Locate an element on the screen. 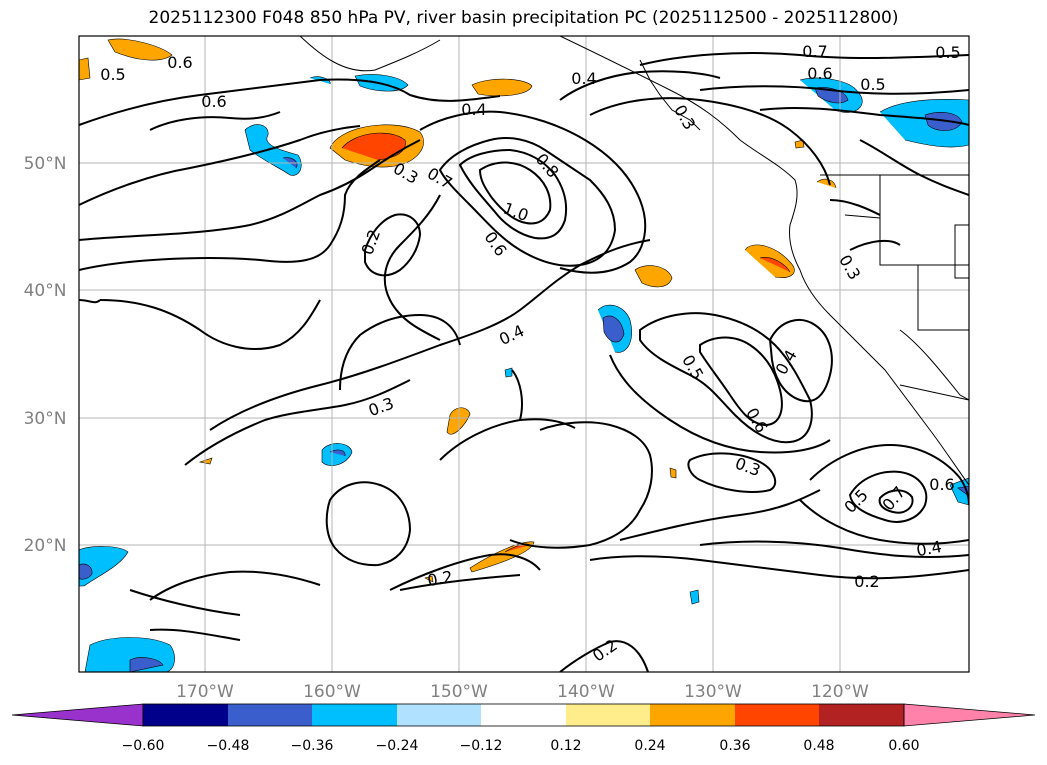 This screenshot has width=1047, height=765. colorbar-tick: 0.60 is located at coordinates (903, 746).